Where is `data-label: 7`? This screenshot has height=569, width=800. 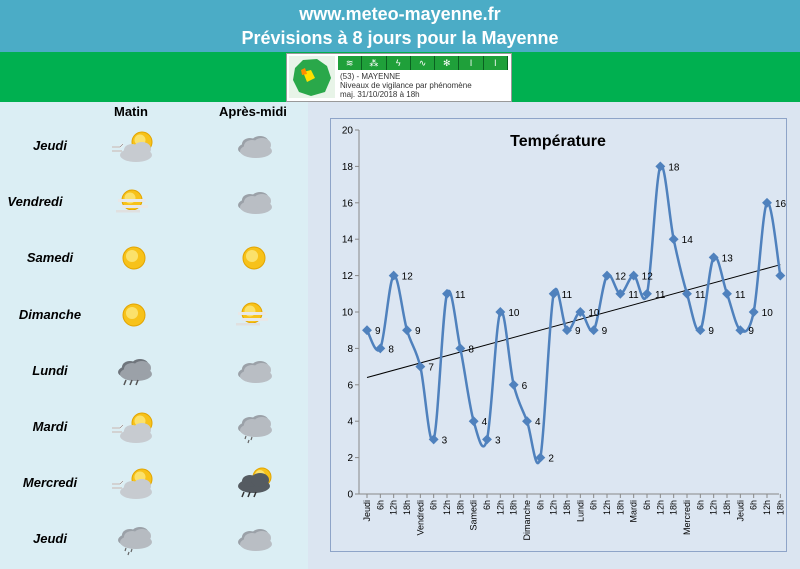
data-label: 7 is located at coordinates (431, 368).